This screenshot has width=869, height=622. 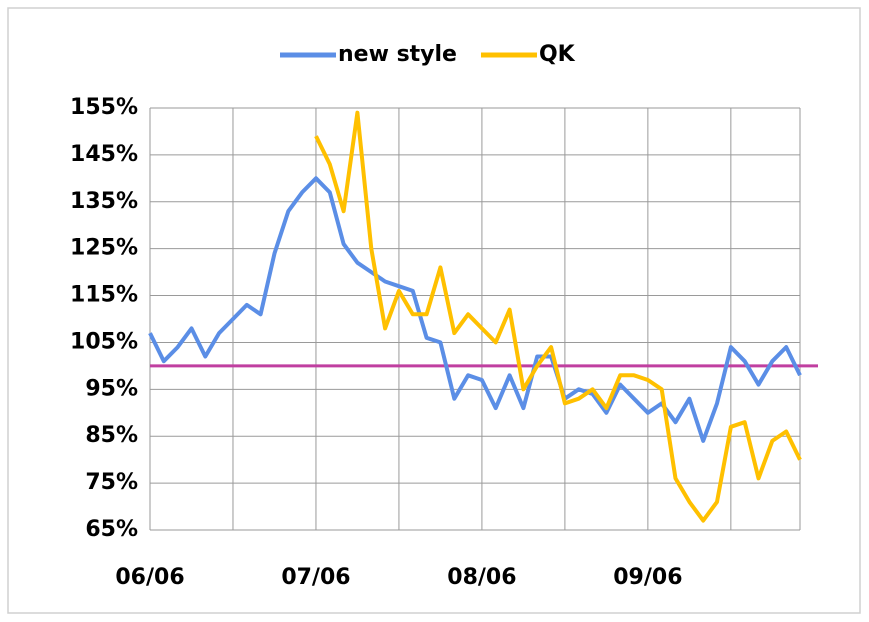 I want to click on x-tick-label: 08/06, so click(x=481, y=577).